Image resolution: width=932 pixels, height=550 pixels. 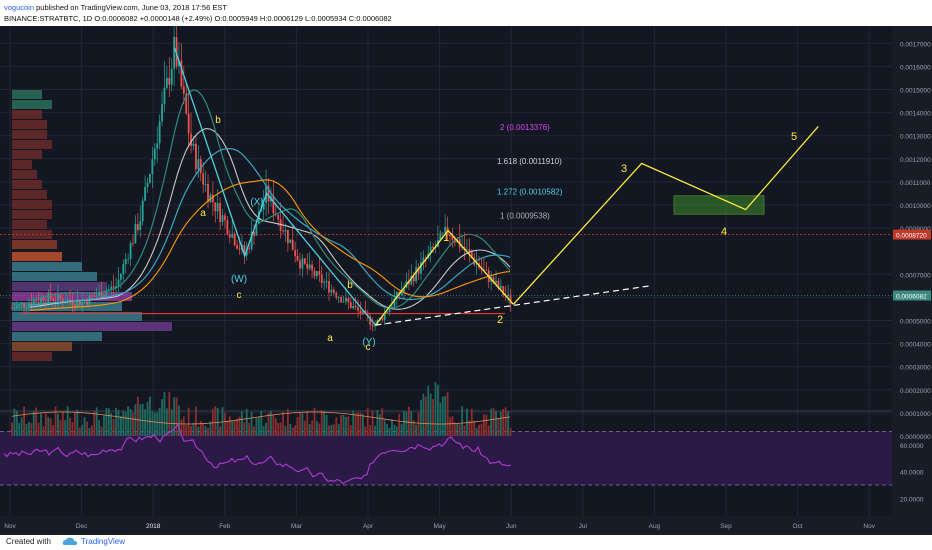 What do you see at coordinates (256, 202) in the screenshot?
I see `cyan-wave-label: (X)` at bounding box center [256, 202].